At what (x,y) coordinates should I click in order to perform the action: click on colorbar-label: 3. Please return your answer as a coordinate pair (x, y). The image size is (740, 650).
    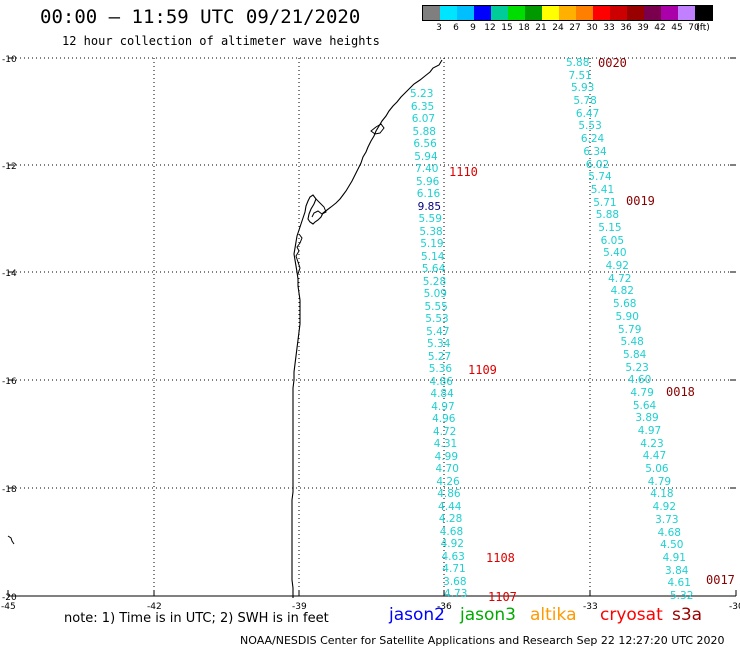
    Looking at the image, I should click on (439, 28).